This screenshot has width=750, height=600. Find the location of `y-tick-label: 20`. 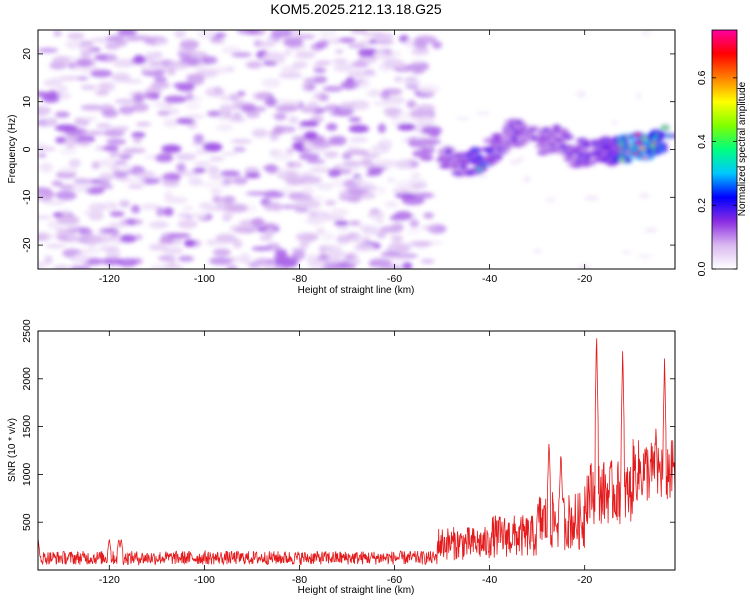

y-tick-label: 20 is located at coordinates (27, 54).